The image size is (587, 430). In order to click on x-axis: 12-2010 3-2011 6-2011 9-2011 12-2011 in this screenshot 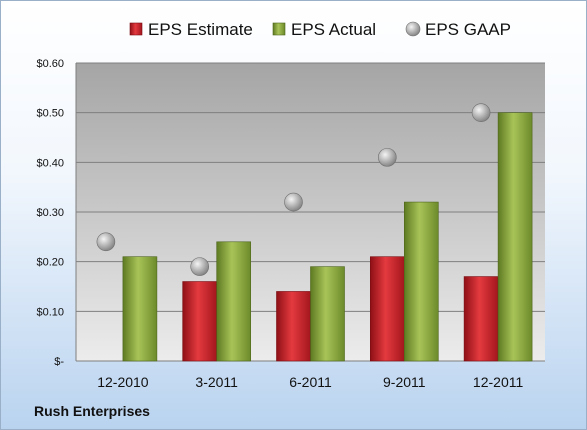, I will do `click(310, 382)`.